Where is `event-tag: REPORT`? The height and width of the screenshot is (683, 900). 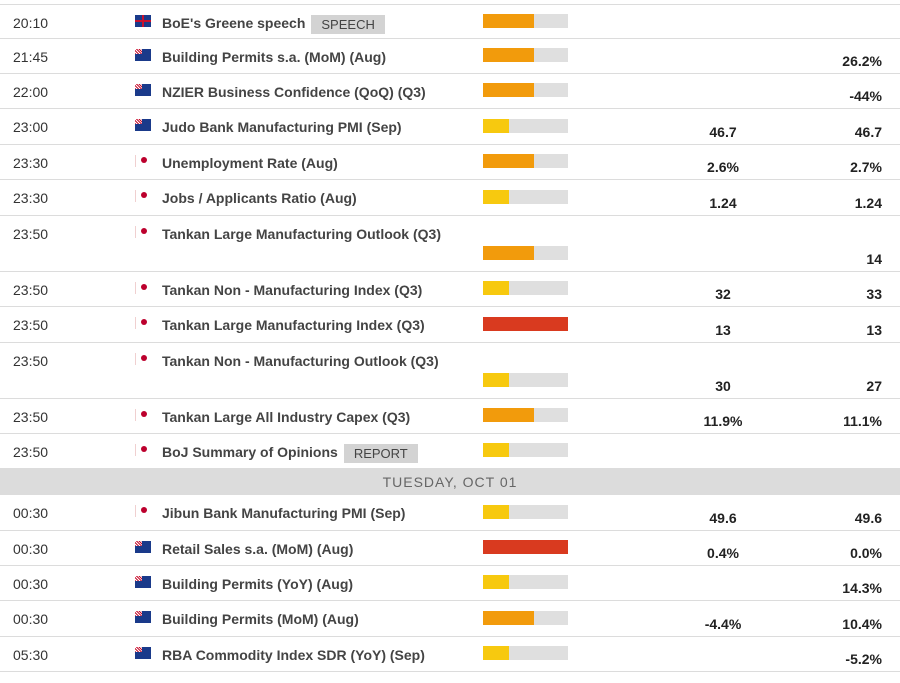
event-tag: REPORT is located at coordinates (380, 453).